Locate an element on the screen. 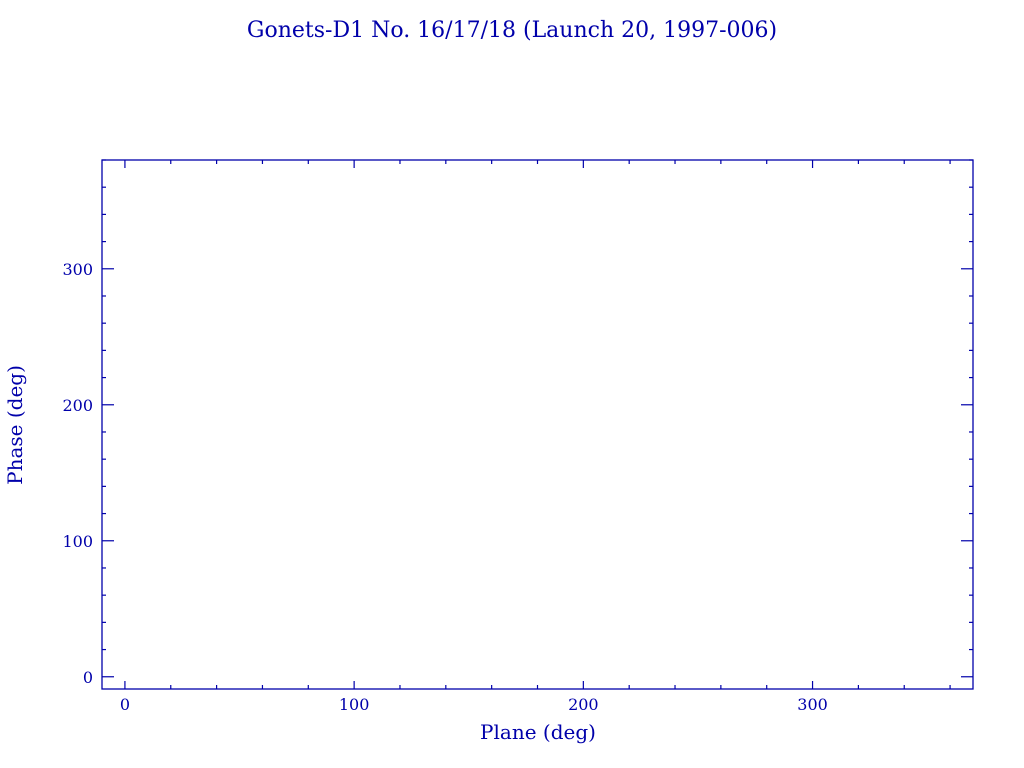  y-tick-label: 300 is located at coordinates (77, 269).